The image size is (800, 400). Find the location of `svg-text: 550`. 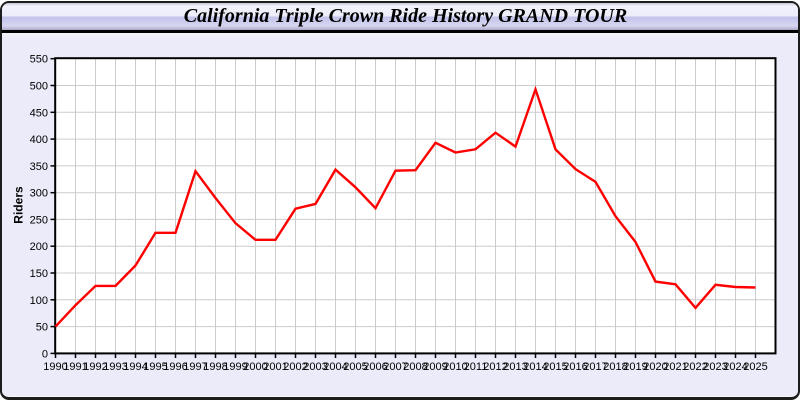

svg-text: 550 is located at coordinates (39, 60).